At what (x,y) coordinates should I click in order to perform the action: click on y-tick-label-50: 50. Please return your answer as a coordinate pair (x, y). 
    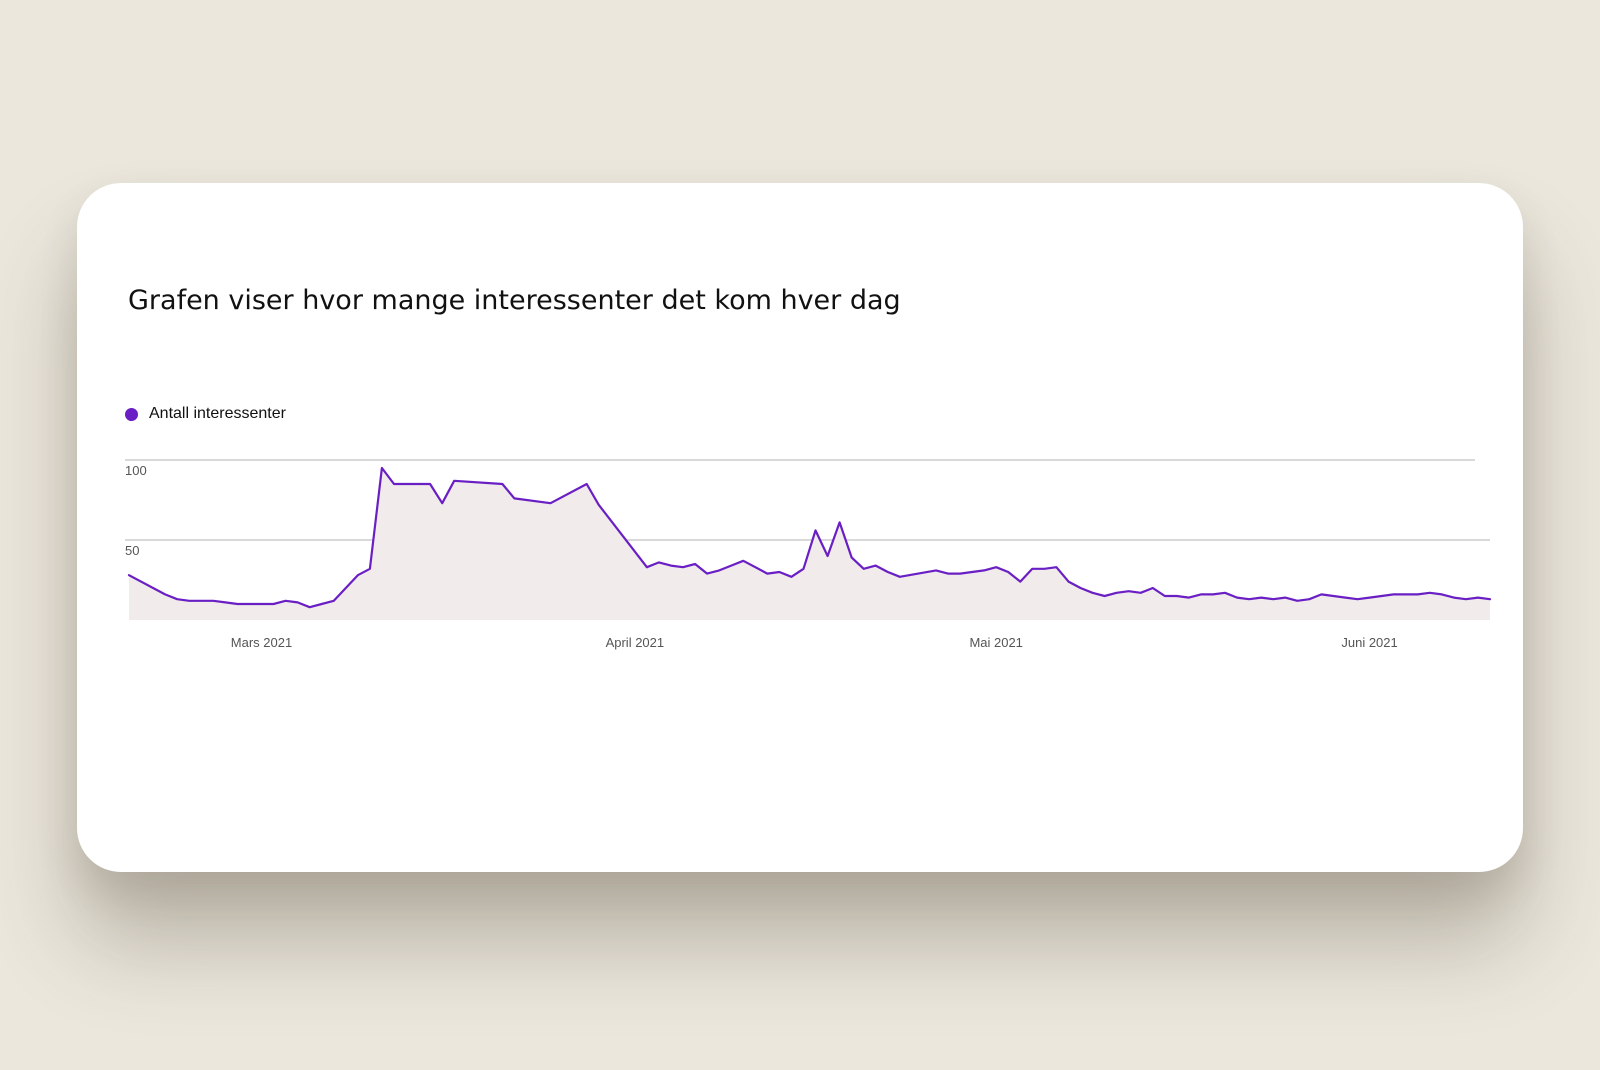
    Looking at the image, I should click on (132, 550).